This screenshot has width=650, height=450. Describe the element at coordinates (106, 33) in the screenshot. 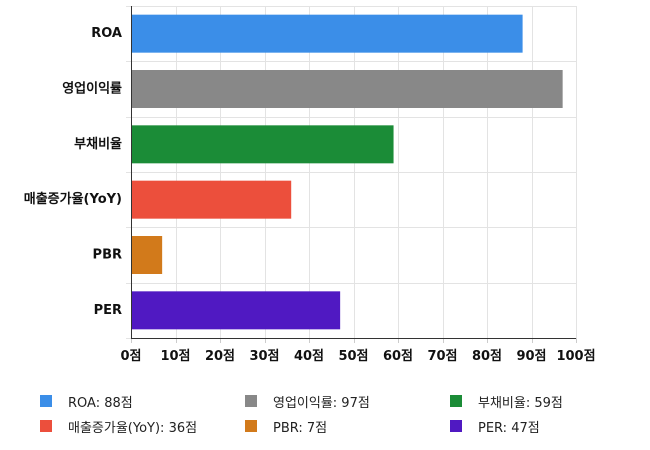

I see `category-label: ROA` at that location.